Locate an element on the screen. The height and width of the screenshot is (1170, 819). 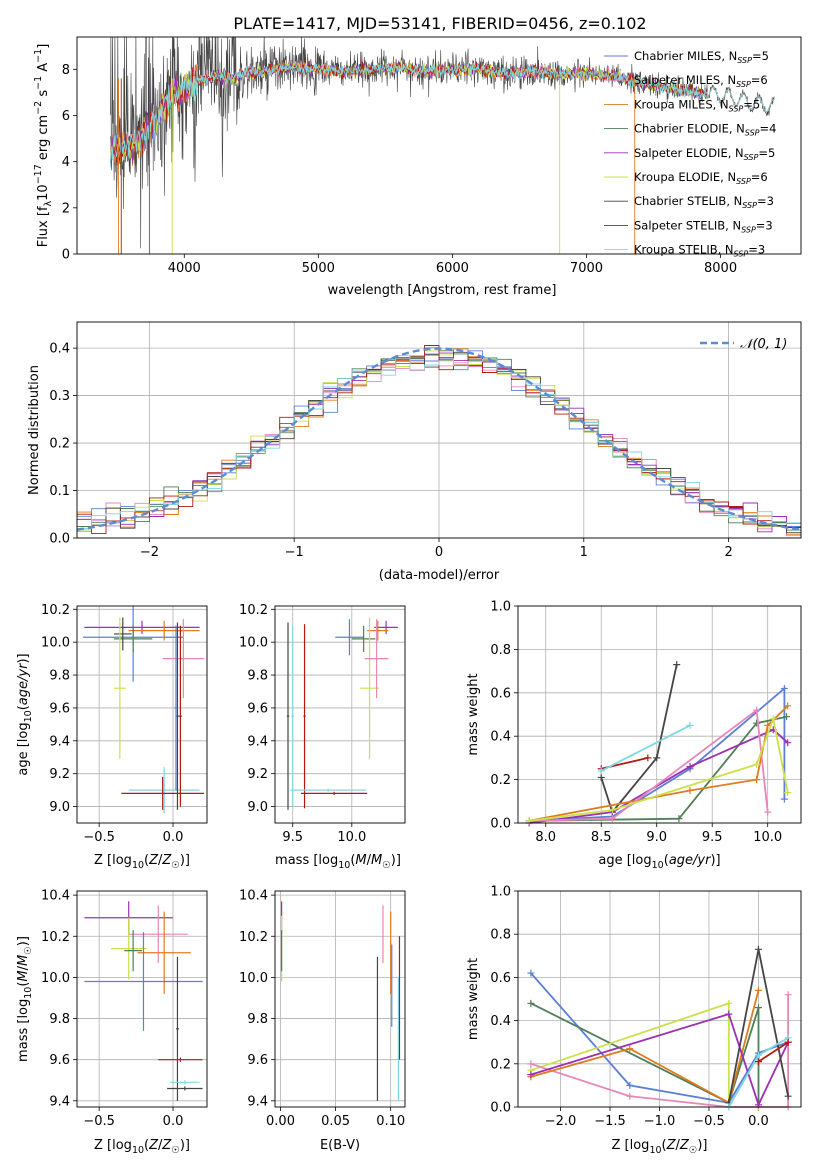
y-tick-label: 0.3 is located at coordinates (59, 396).